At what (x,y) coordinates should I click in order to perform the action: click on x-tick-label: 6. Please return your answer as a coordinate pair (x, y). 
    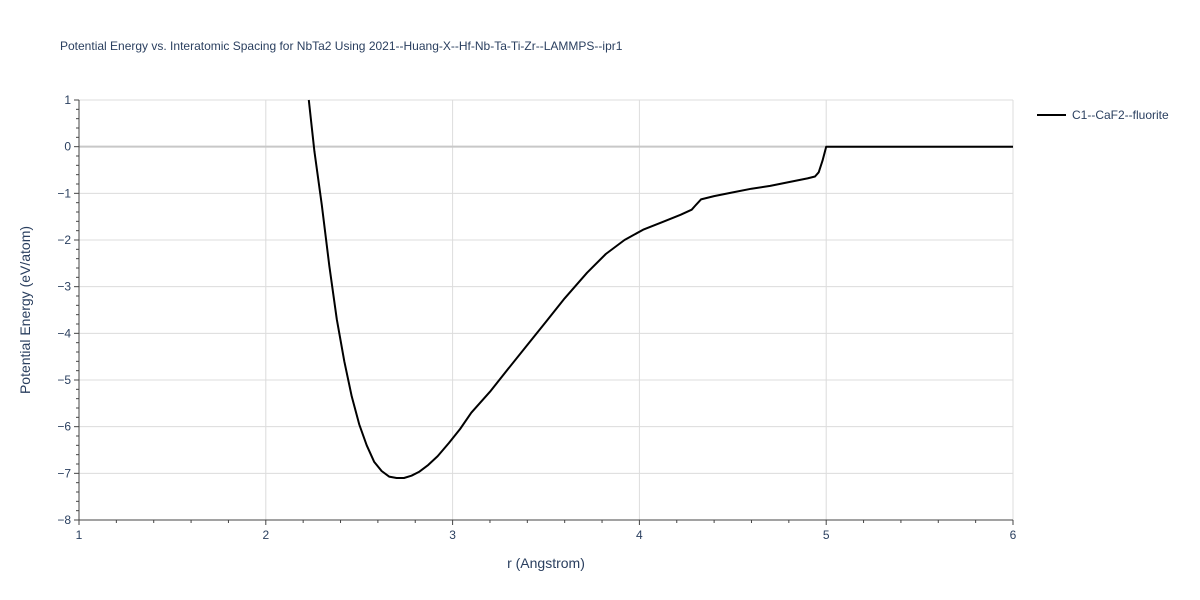
    Looking at the image, I should click on (1013, 535).